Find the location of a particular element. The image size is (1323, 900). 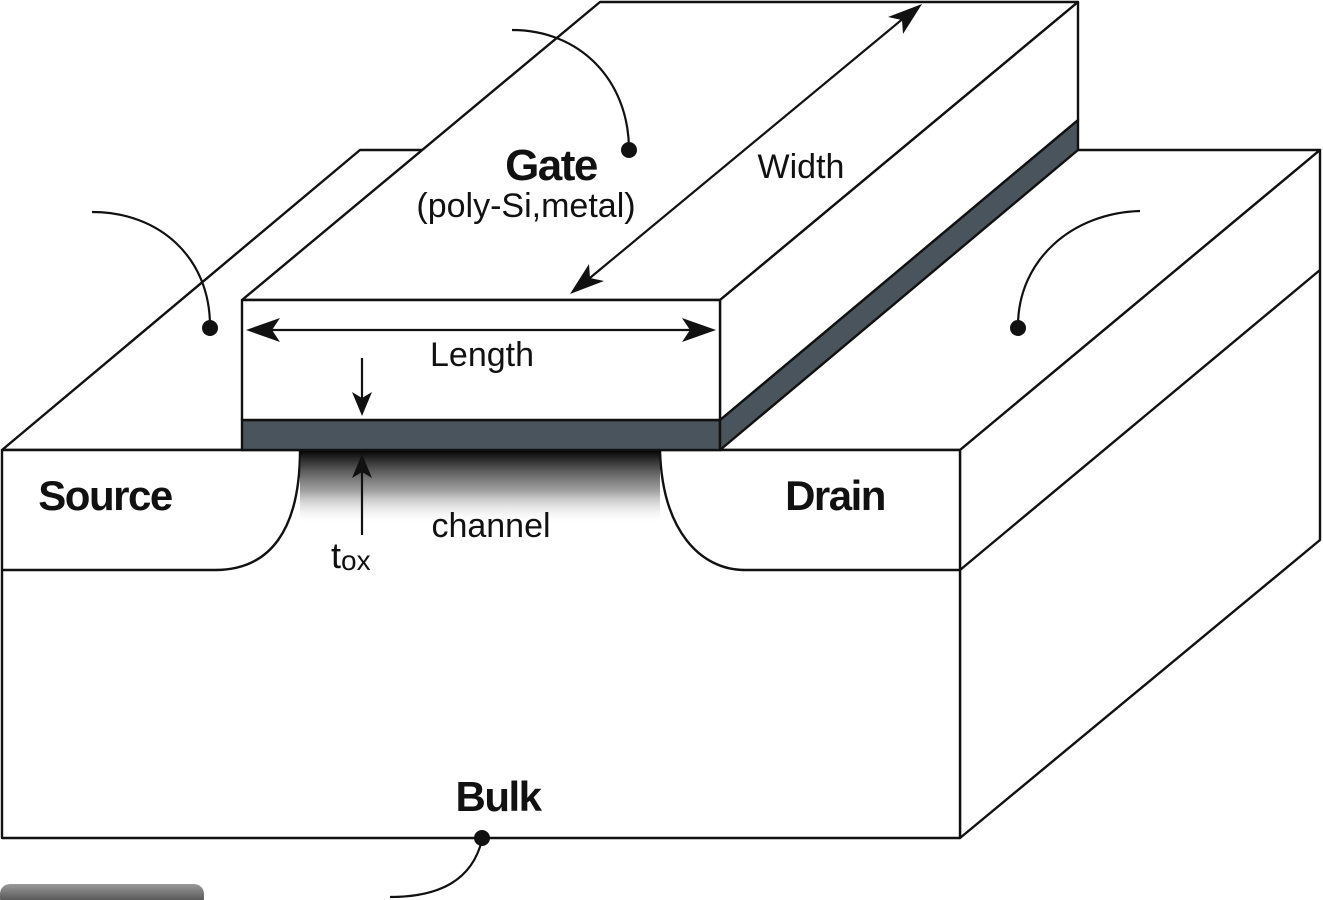

bulk-label: Bulk is located at coordinates (498, 796).